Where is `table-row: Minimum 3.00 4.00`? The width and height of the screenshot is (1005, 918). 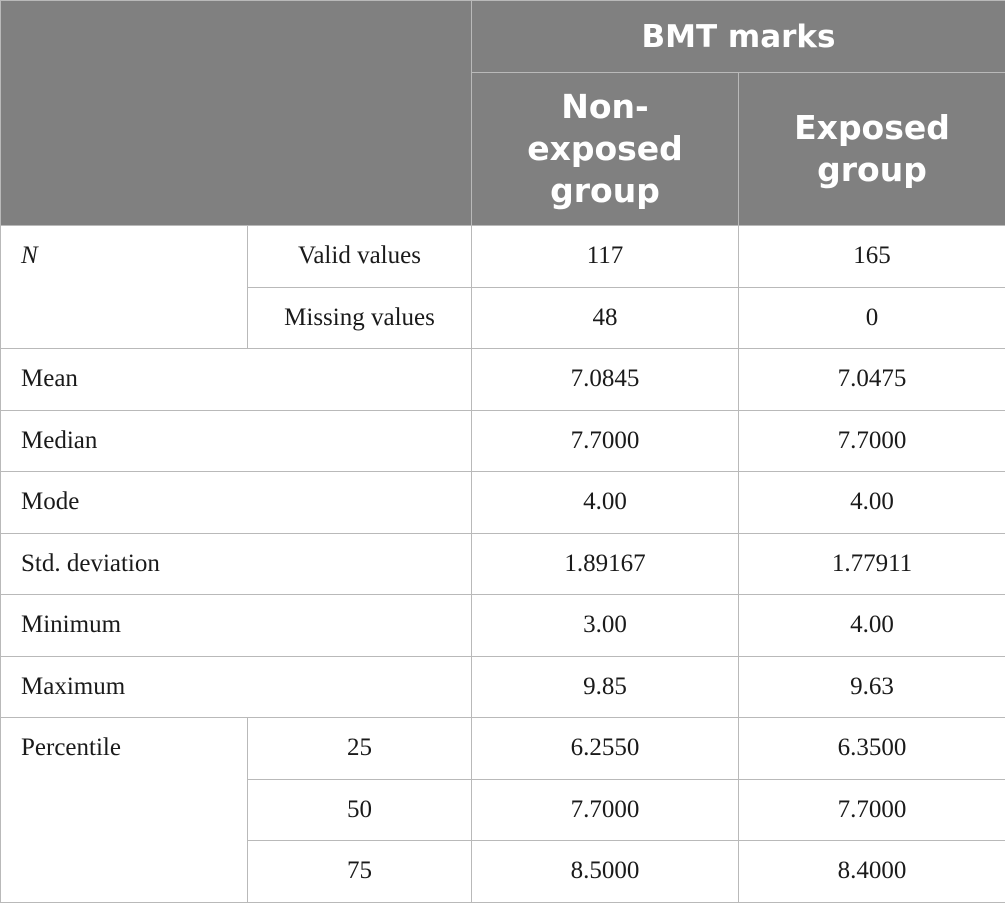 table-row: Minimum 3.00 4.00 is located at coordinates (502, 625).